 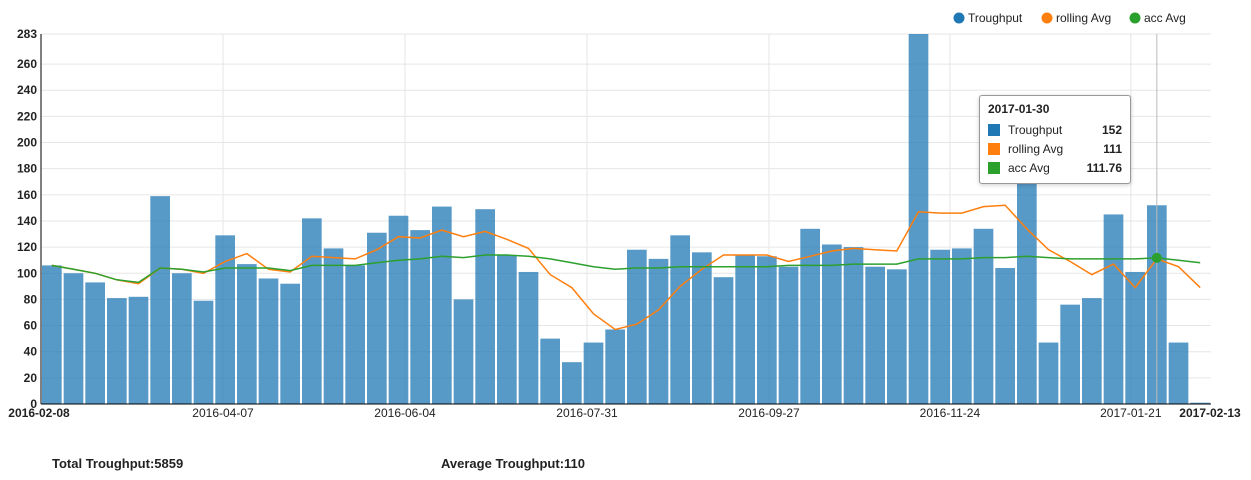 I want to click on tooltip-value-acc-avg: 111.76, so click(x=1104, y=167).